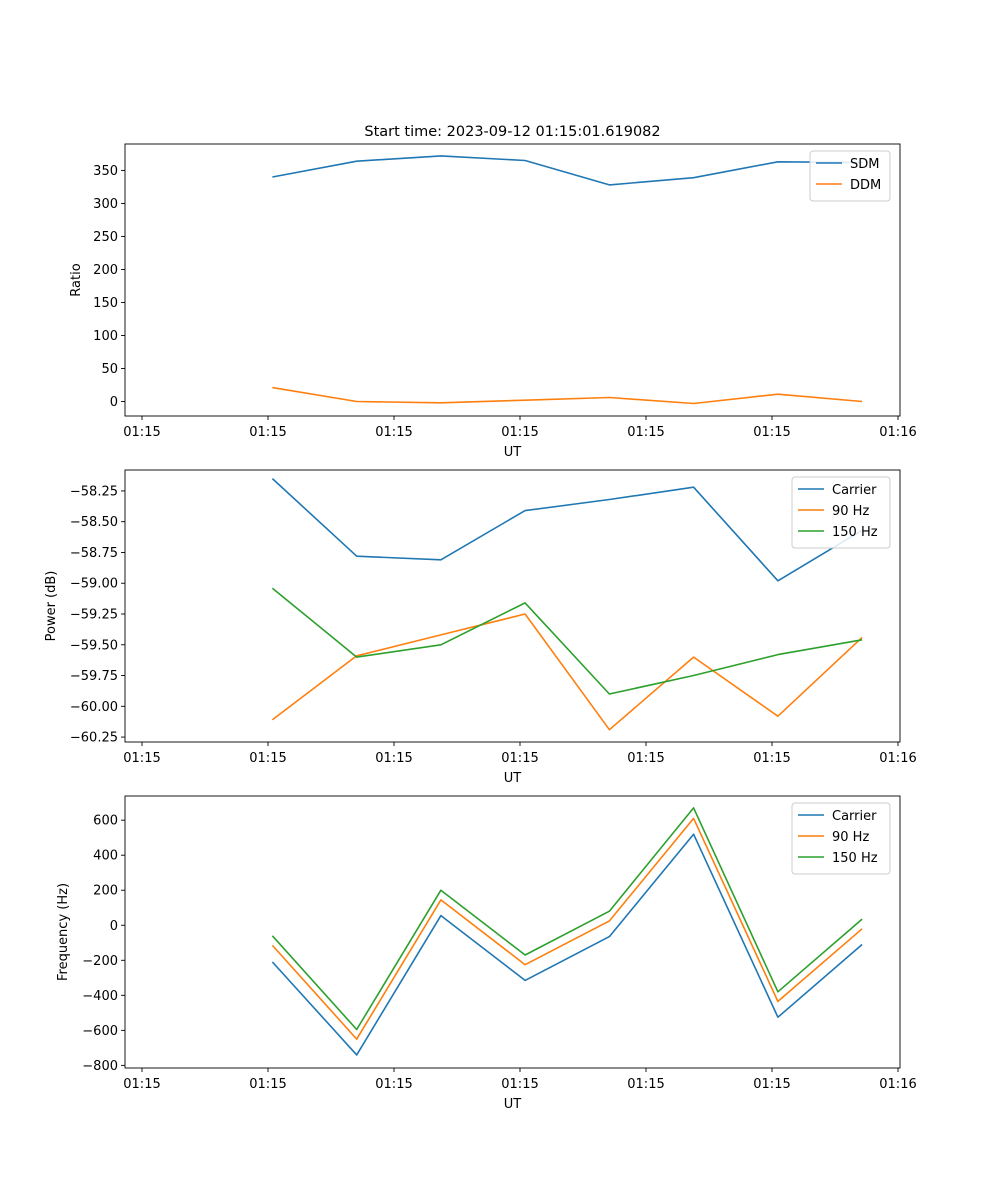  Describe the element at coordinates (567, 530) in the screenshot. I see `power-series-carrier-line` at that location.